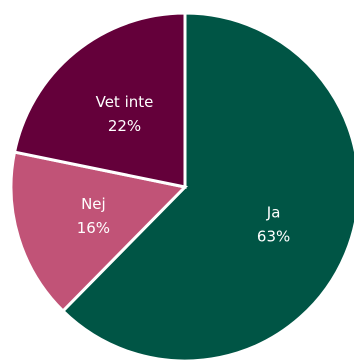  What do you see at coordinates (273, 236) in the screenshot?
I see `slice-value-label-ja: 63%` at bounding box center [273, 236].